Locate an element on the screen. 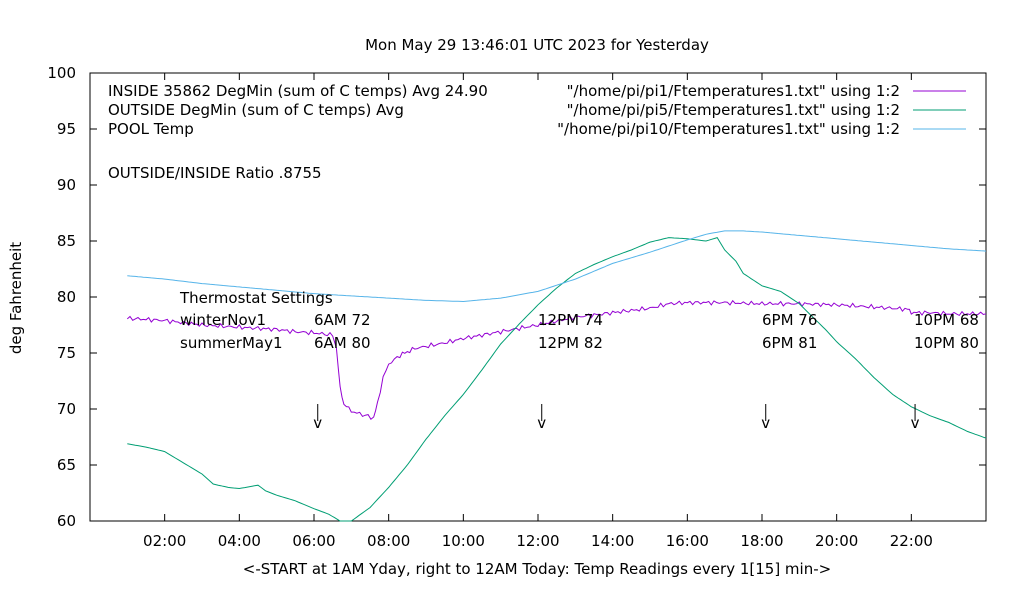  x-tick-label: 14:00 is located at coordinates (612, 541).